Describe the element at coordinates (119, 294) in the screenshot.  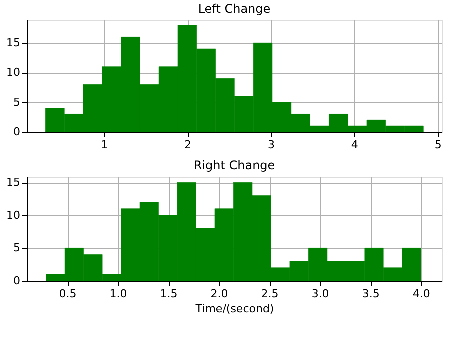
I see `x-tick-label: 1.0` at that location.